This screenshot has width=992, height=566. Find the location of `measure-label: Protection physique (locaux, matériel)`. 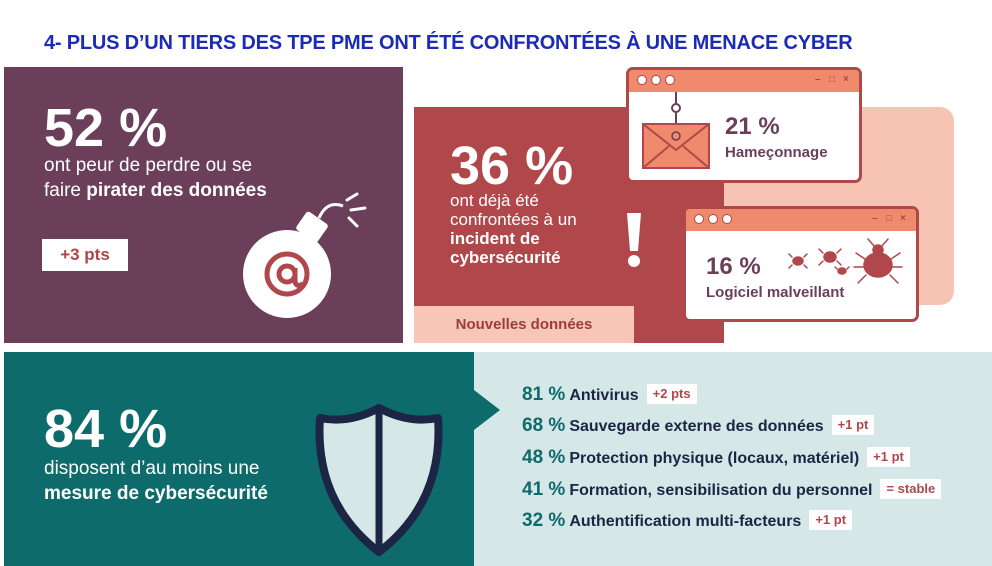

measure-label: Protection physique (locaux, matériel) is located at coordinates (714, 458).